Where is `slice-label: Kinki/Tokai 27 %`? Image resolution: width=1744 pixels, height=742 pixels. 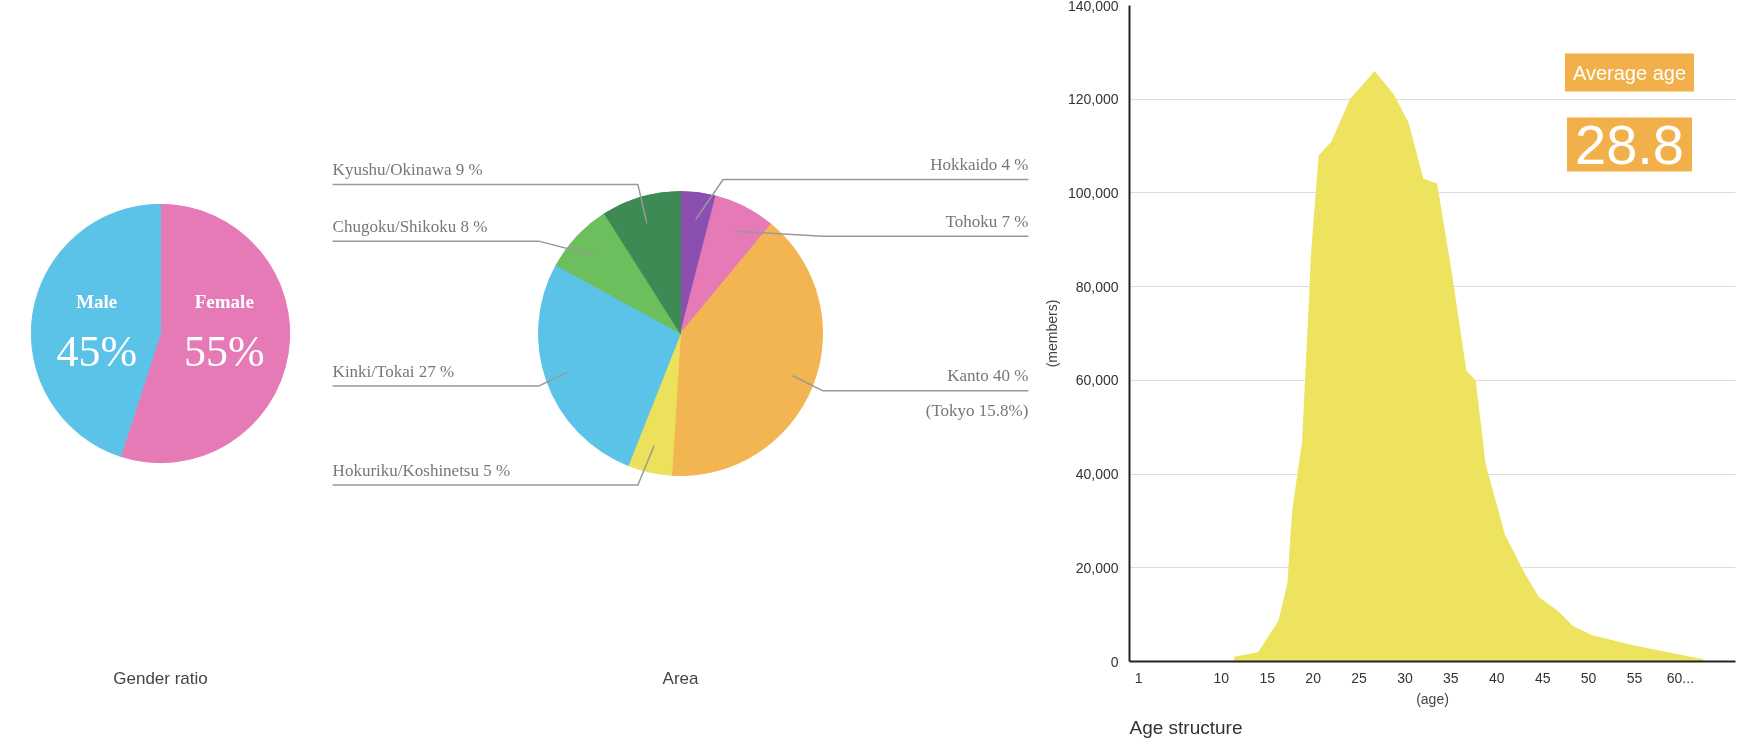 slice-label: Kinki/Tokai 27 % is located at coordinates (393, 371).